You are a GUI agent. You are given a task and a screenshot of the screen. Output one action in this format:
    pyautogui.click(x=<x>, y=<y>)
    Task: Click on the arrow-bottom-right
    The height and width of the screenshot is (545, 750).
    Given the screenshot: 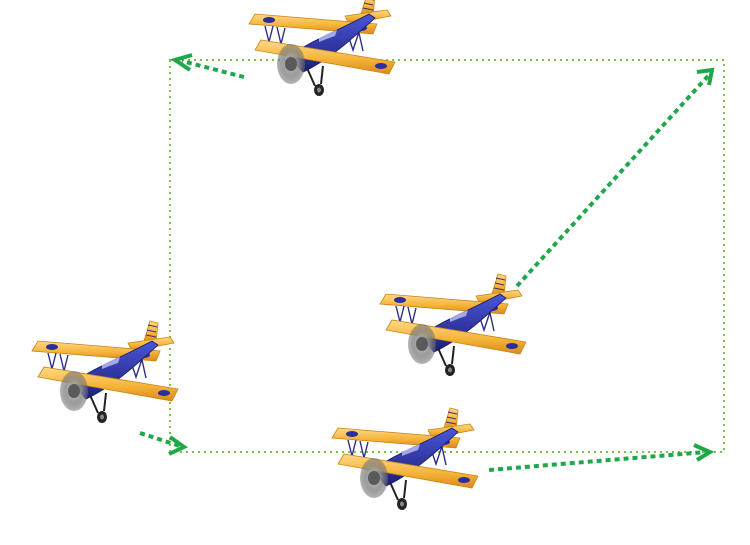 What is the action you would take?
    pyautogui.click(x=601, y=457)
    